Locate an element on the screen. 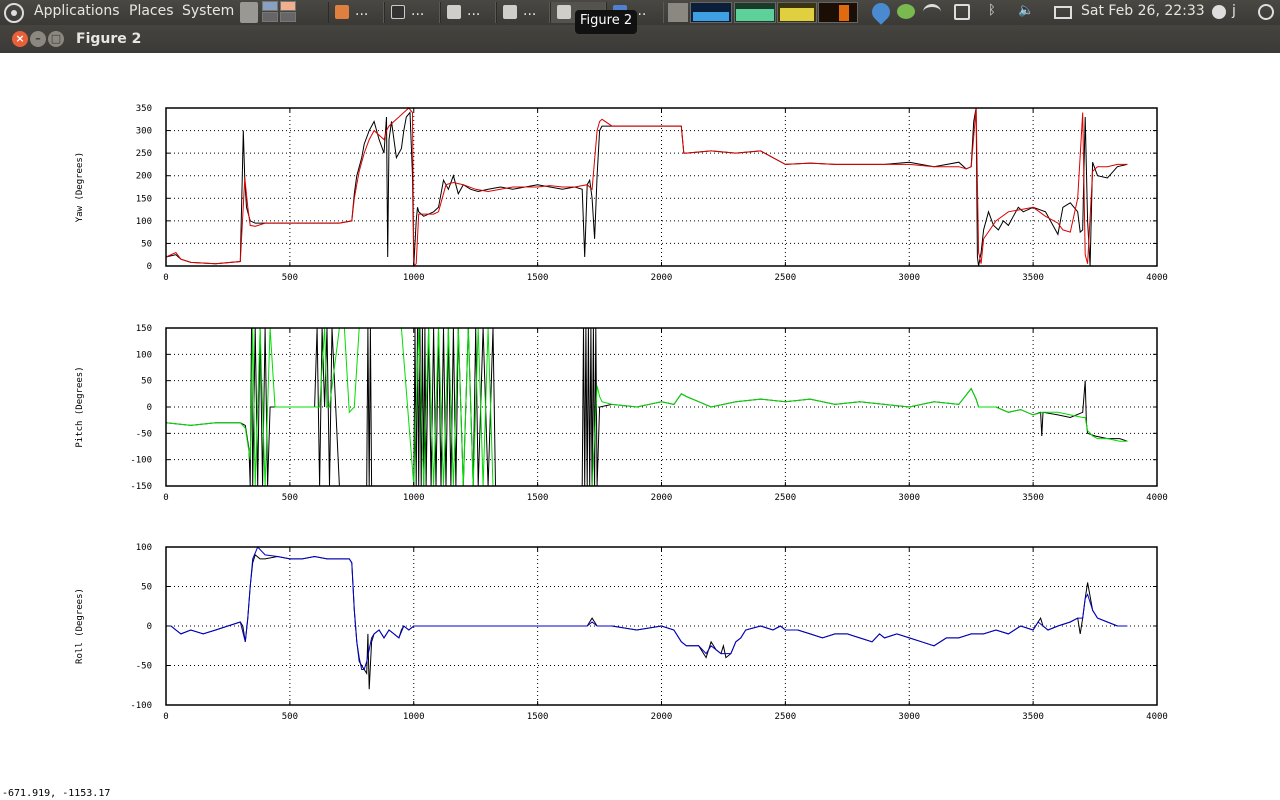  volume-icon: 🔈 is located at coordinates (1026, 10).